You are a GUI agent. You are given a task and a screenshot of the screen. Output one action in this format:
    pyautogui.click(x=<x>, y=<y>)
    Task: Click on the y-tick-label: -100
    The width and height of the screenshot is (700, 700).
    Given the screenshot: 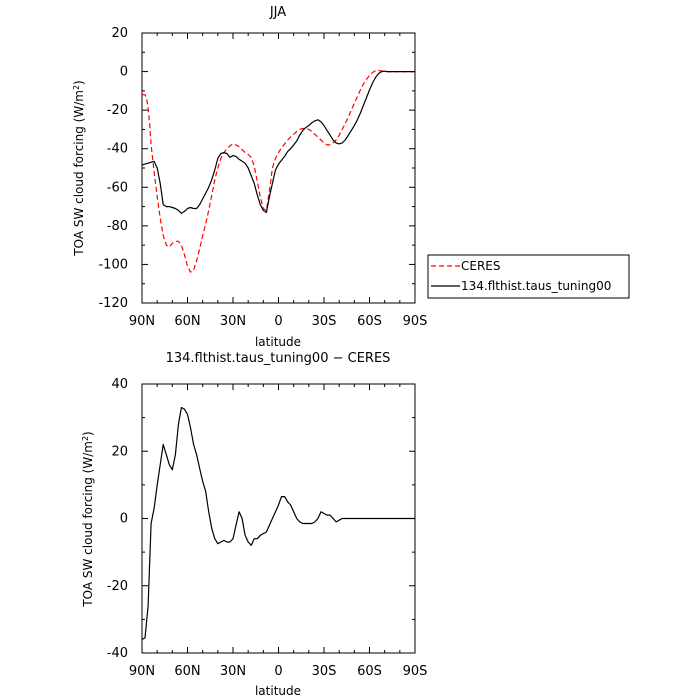 What is the action you would take?
    pyautogui.click(x=113, y=264)
    